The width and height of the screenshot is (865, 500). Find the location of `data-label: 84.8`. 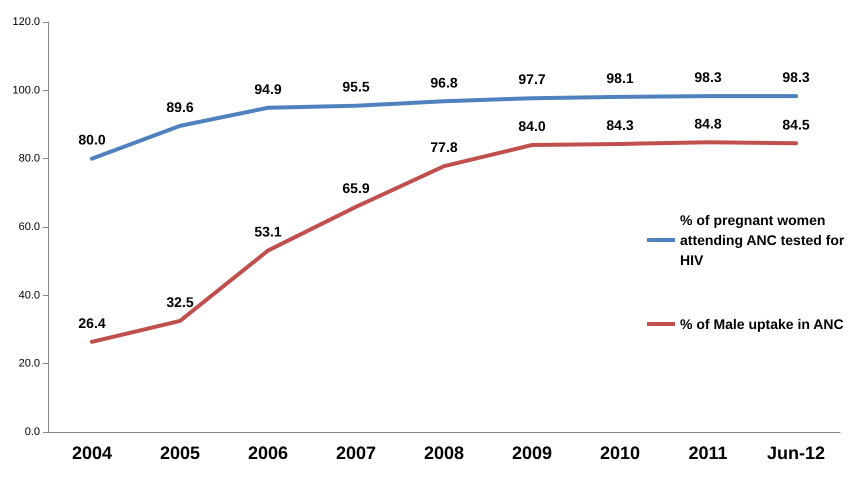

data-label: 84.8 is located at coordinates (708, 123).